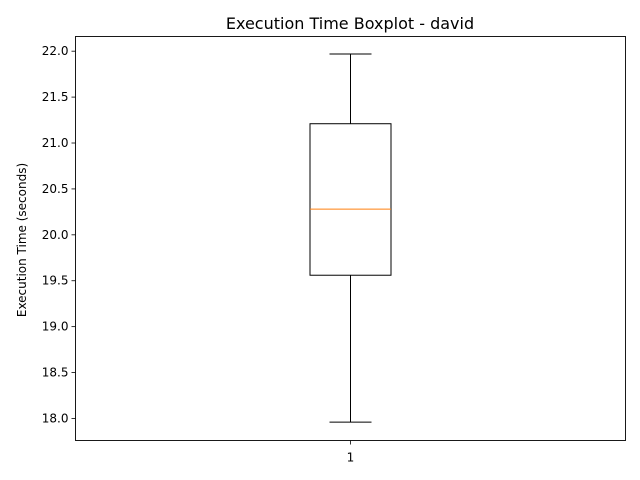  I want to click on y-axis-label: Execution Time (seconds), so click(22, 240).